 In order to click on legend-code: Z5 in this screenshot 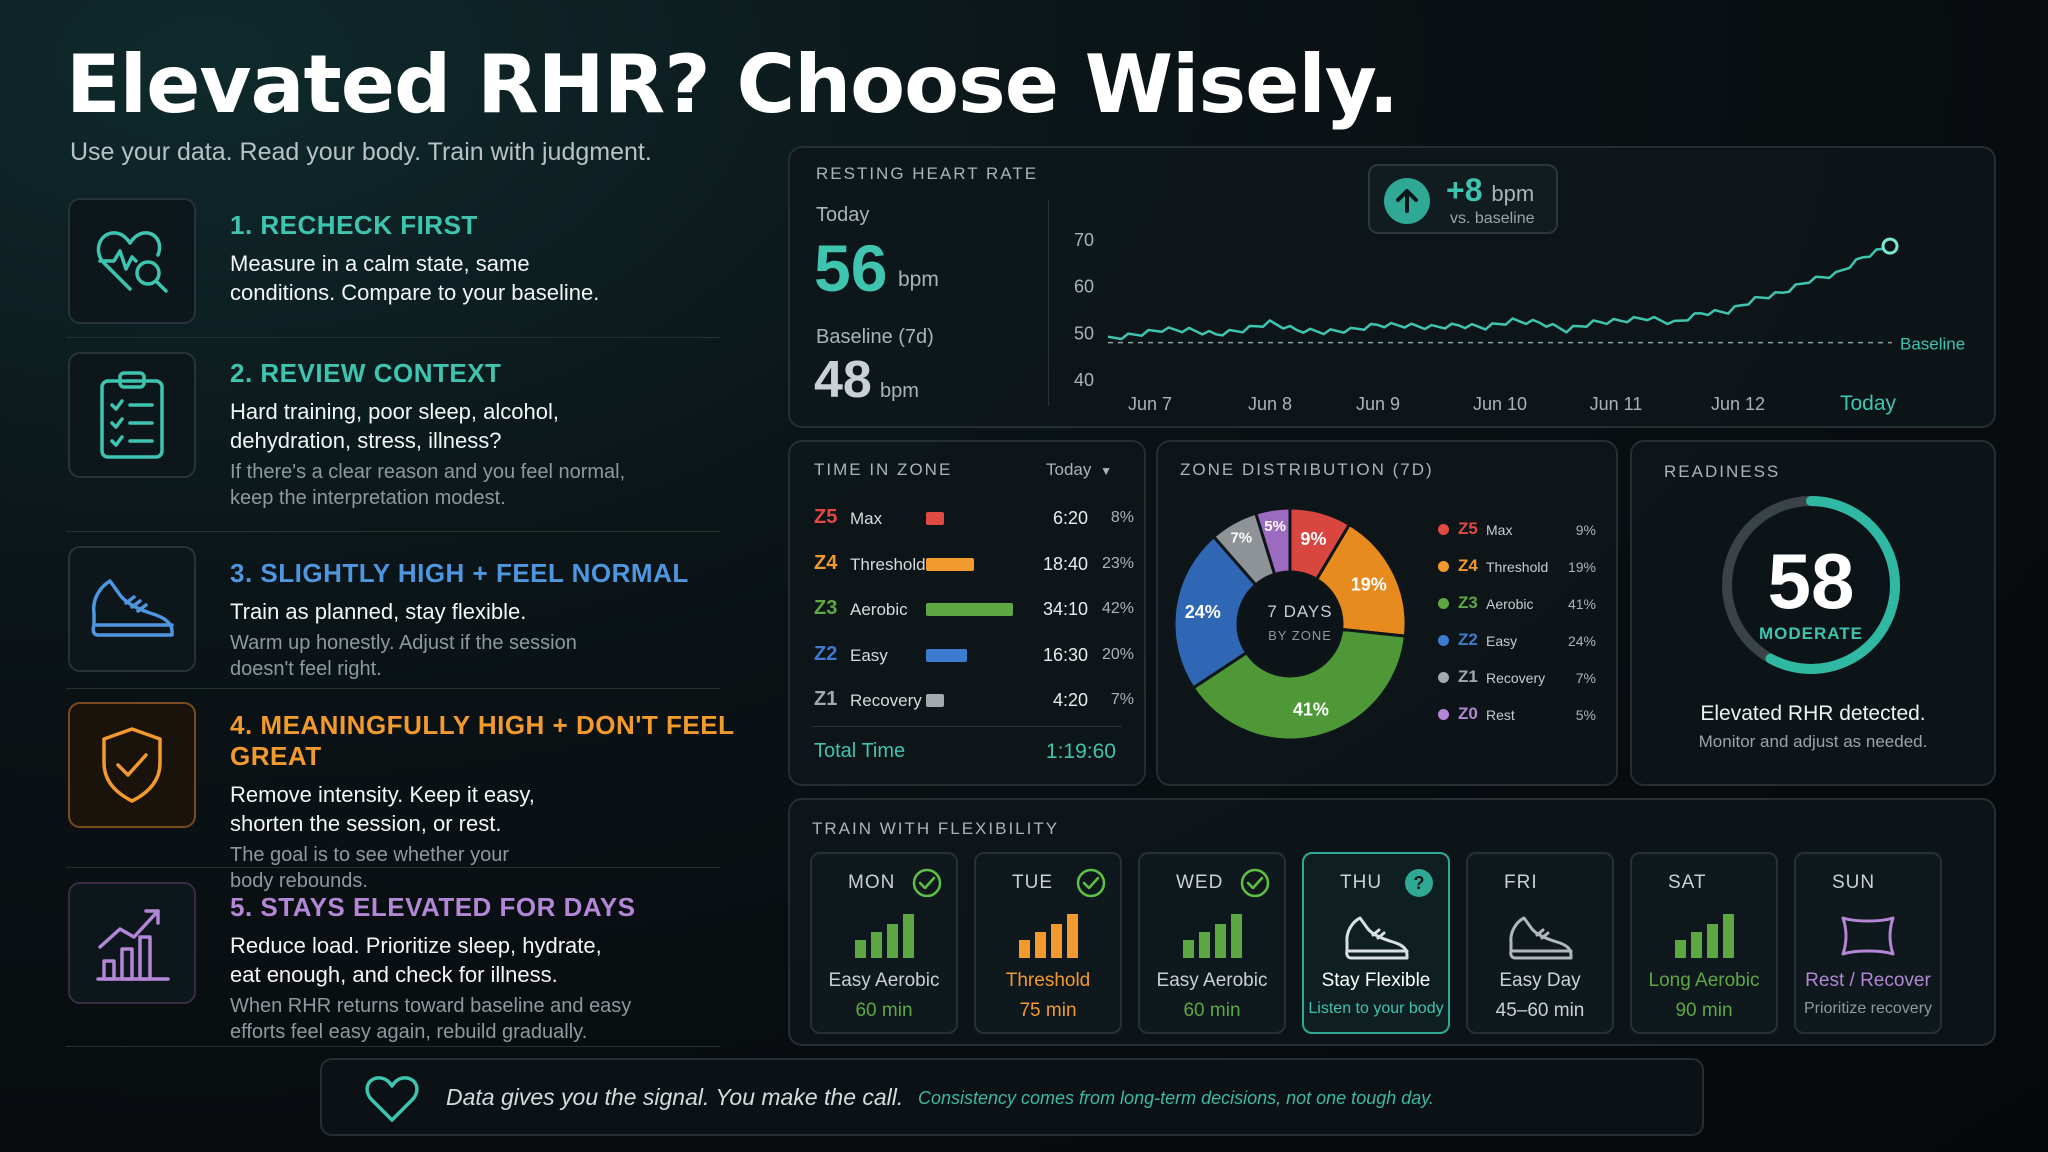, I will do `click(1468, 528)`.